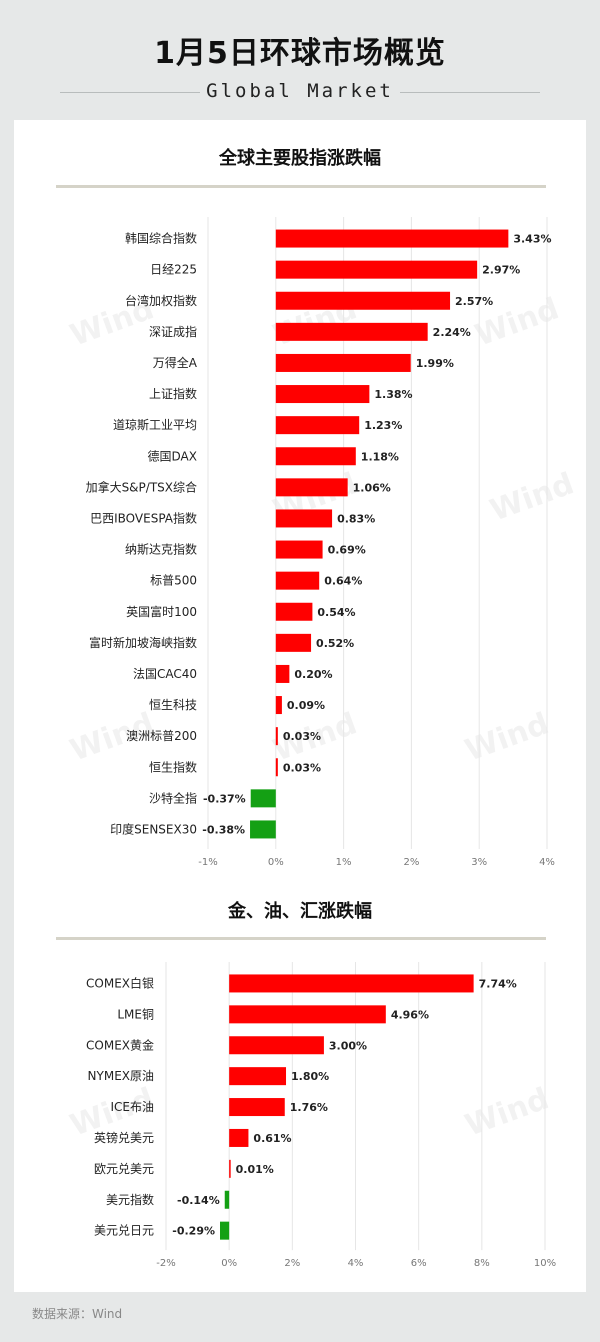 This screenshot has width=600, height=1342. I want to click on category-label: 美元兑日元, so click(124, 1231).